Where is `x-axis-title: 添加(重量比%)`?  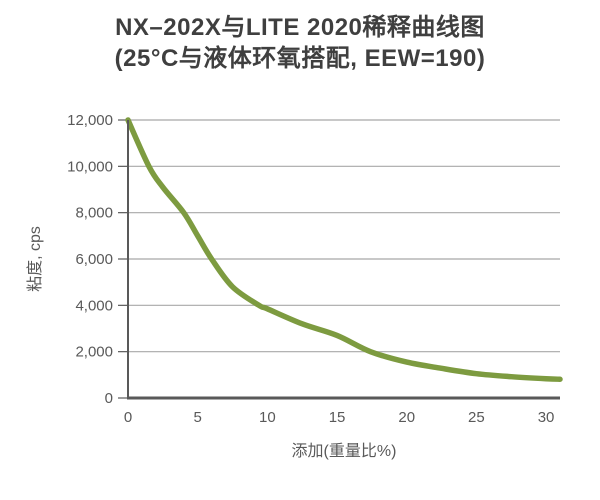
x-axis-title: 添加(重量比%) is located at coordinates (344, 451).